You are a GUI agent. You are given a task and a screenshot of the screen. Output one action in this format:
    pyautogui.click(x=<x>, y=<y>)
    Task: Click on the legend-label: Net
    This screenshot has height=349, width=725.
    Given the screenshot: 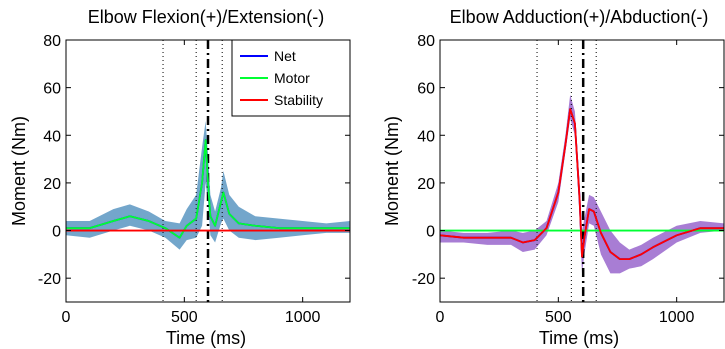 What is the action you would take?
    pyautogui.click(x=285, y=56)
    